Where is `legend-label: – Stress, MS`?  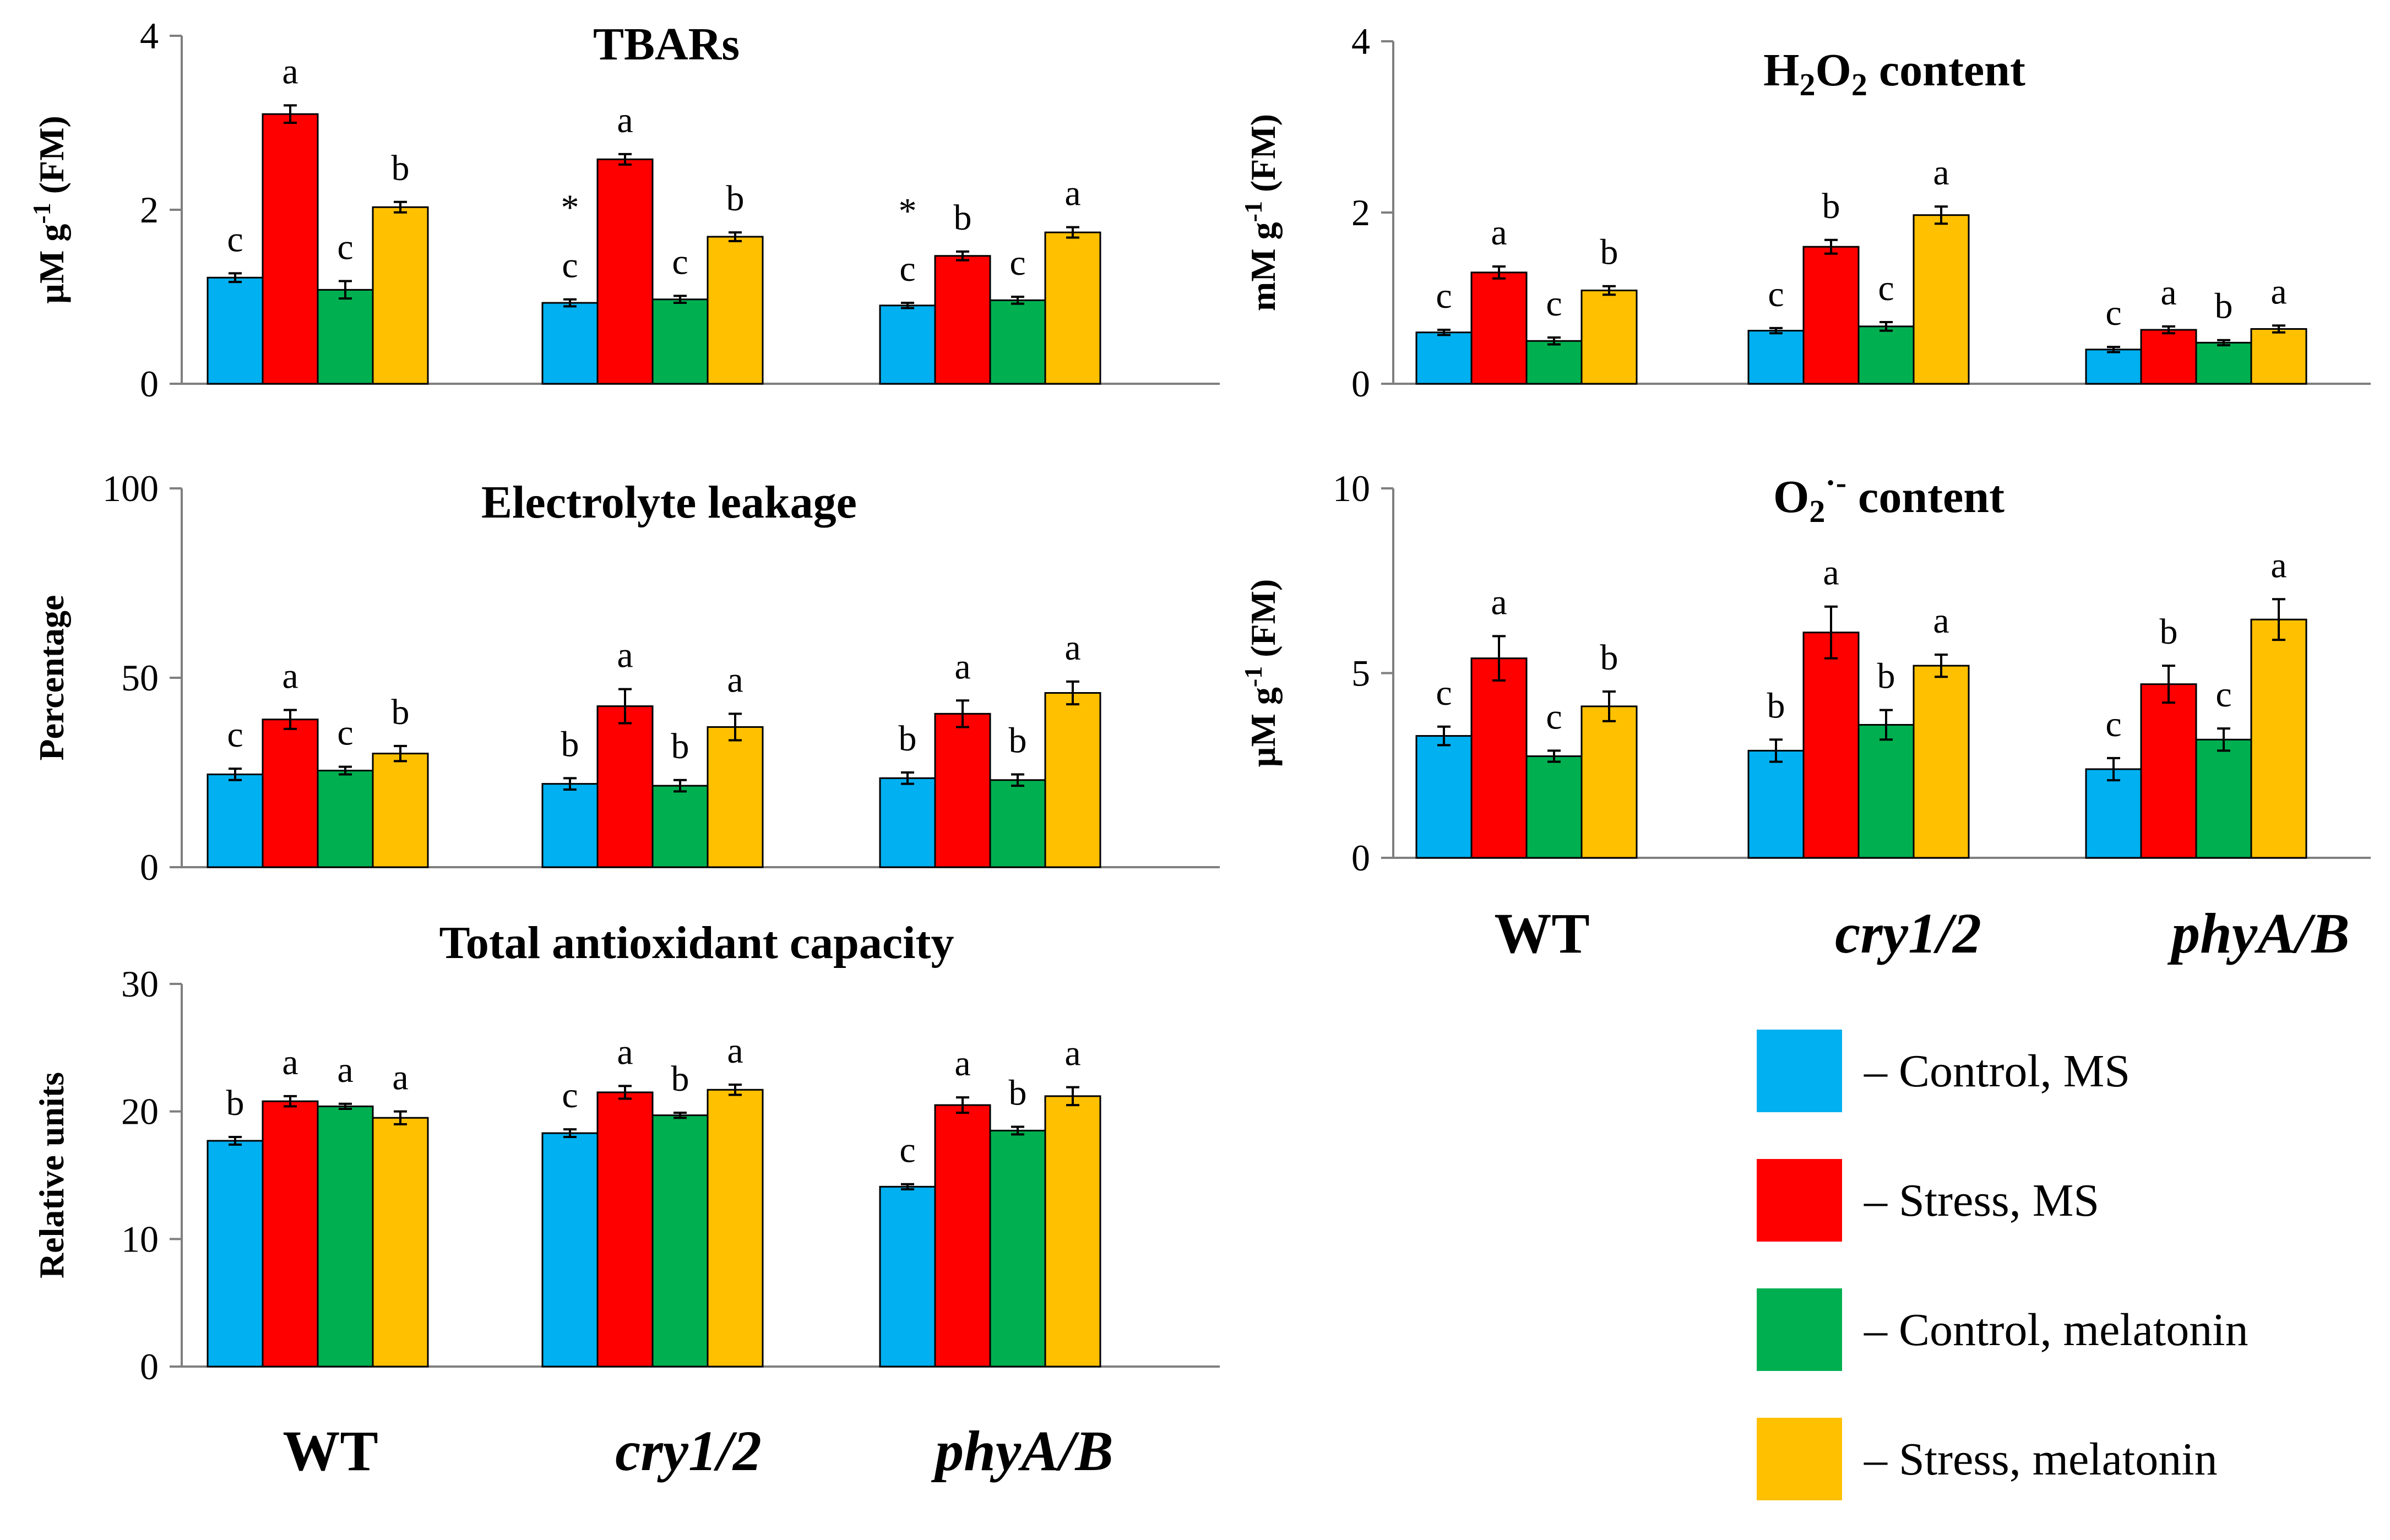 legend-label: – Stress, MS is located at coordinates (1981, 1200).